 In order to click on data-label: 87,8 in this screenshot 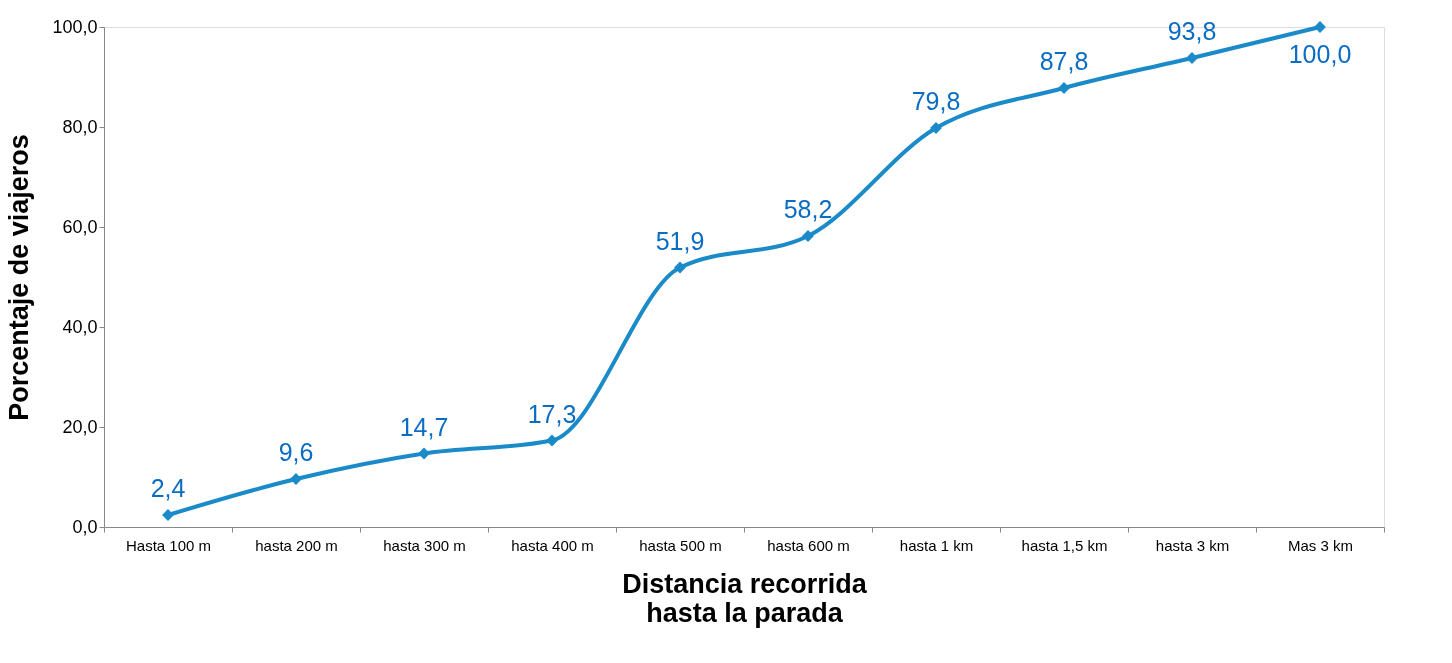, I will do `click(1064, 61)`.